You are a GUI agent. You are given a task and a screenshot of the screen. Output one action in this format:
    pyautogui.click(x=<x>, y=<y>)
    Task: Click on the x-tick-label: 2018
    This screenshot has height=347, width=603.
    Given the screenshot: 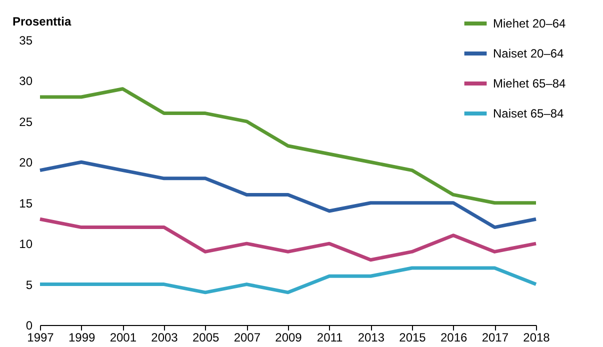 What is the action you would take?
    pyautogui.click(x=536, y=337)
    